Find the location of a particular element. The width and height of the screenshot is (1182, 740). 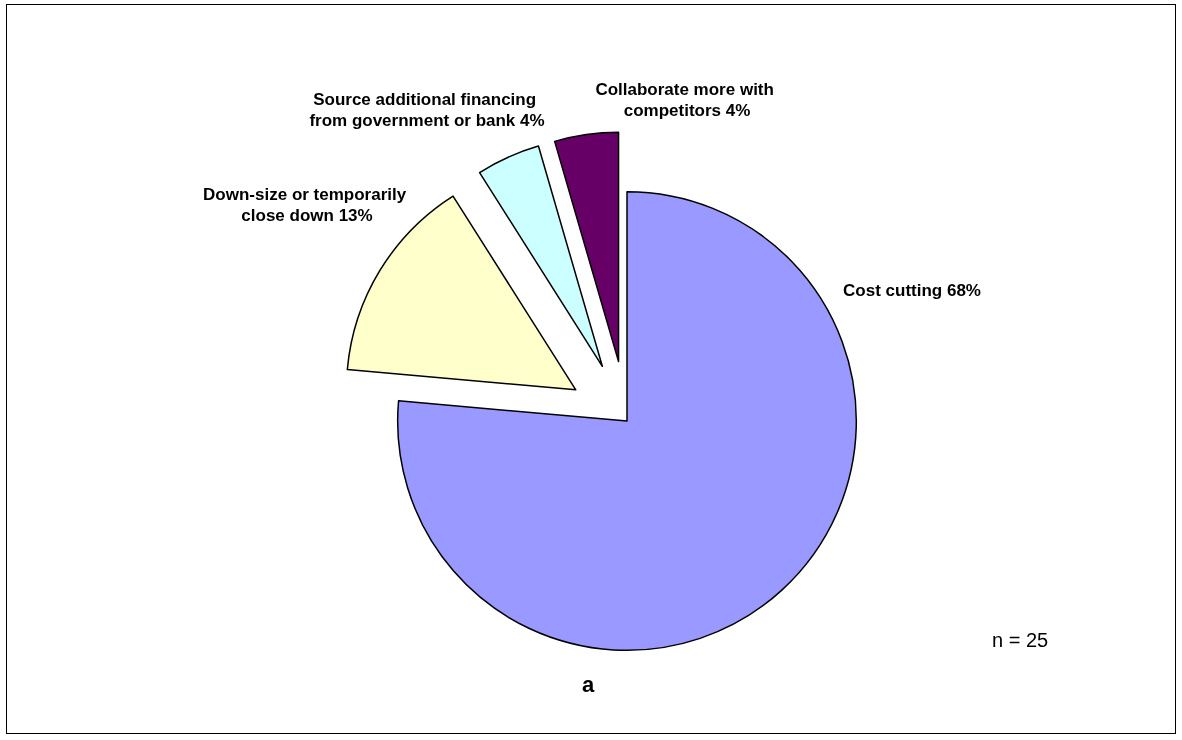

text: a is located at coordinates (588, 684).